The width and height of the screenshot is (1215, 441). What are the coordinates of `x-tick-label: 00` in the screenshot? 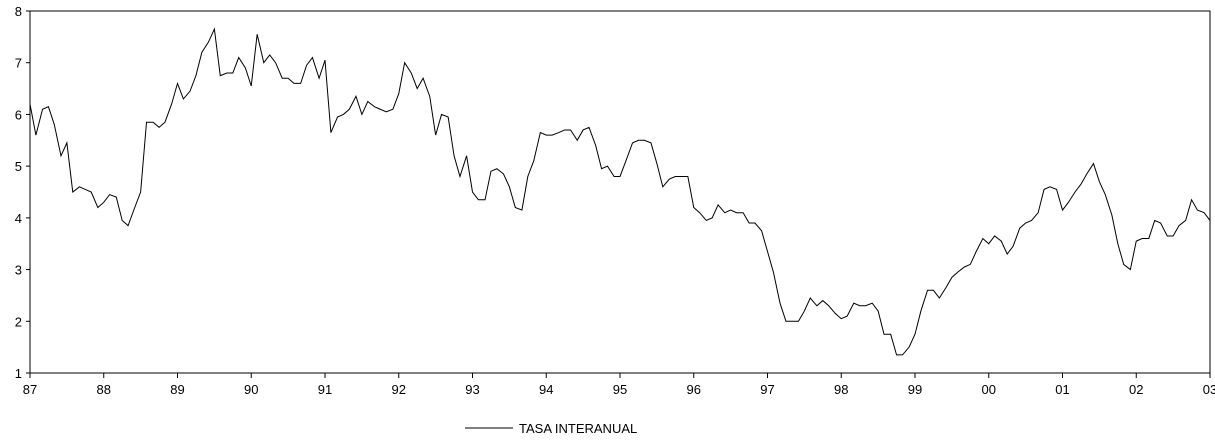 It's located at (989, 389).